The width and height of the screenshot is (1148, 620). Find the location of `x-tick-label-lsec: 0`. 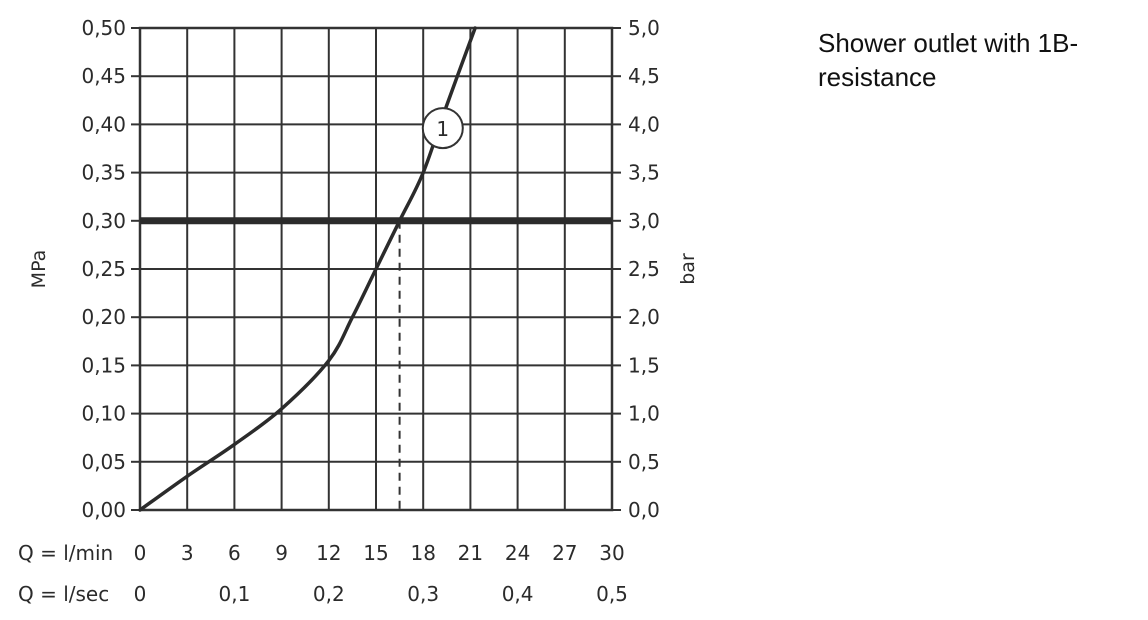

x-tick-label-lsec: 0 is located at coordinates (140, 594).